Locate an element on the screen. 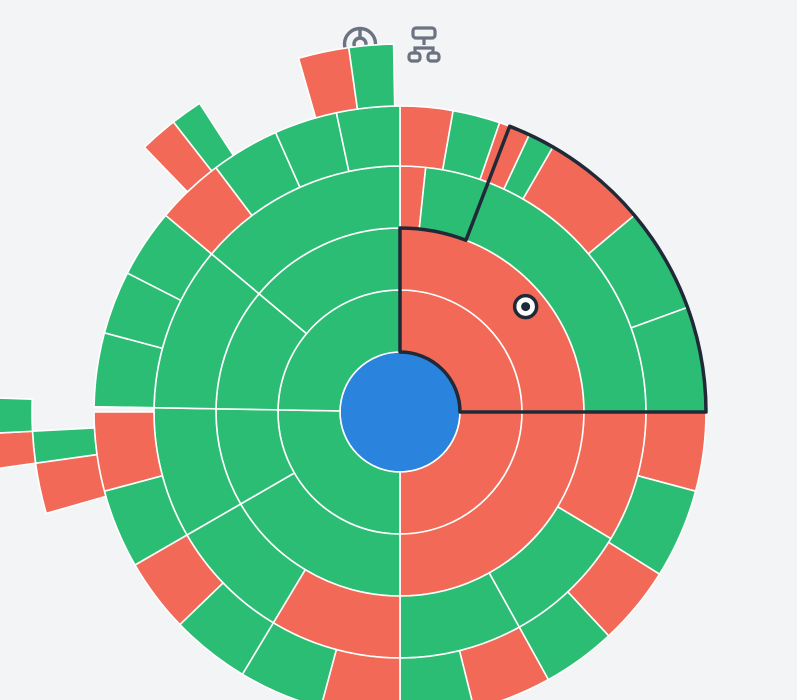 This screenshot has height=700, width=797. tree-view-button is located at coordinates (424, 44).